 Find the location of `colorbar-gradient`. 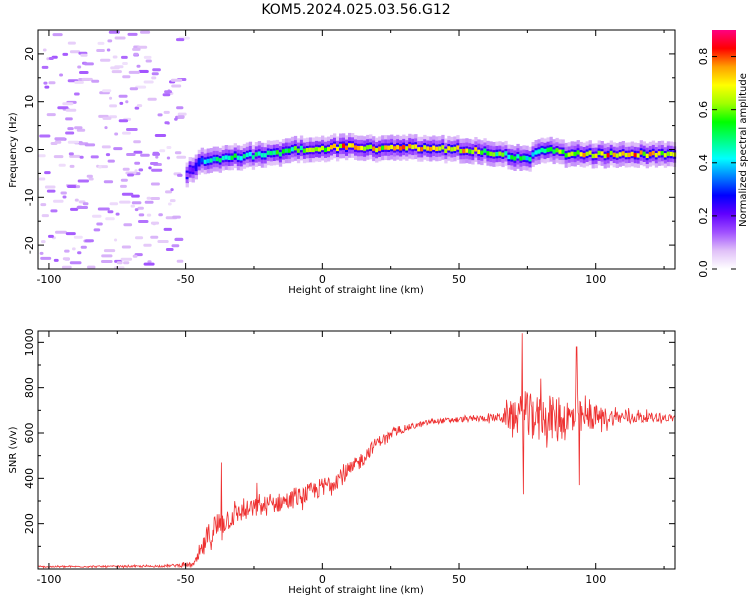

colorbar-gradient is located at coordinates (724, 149).